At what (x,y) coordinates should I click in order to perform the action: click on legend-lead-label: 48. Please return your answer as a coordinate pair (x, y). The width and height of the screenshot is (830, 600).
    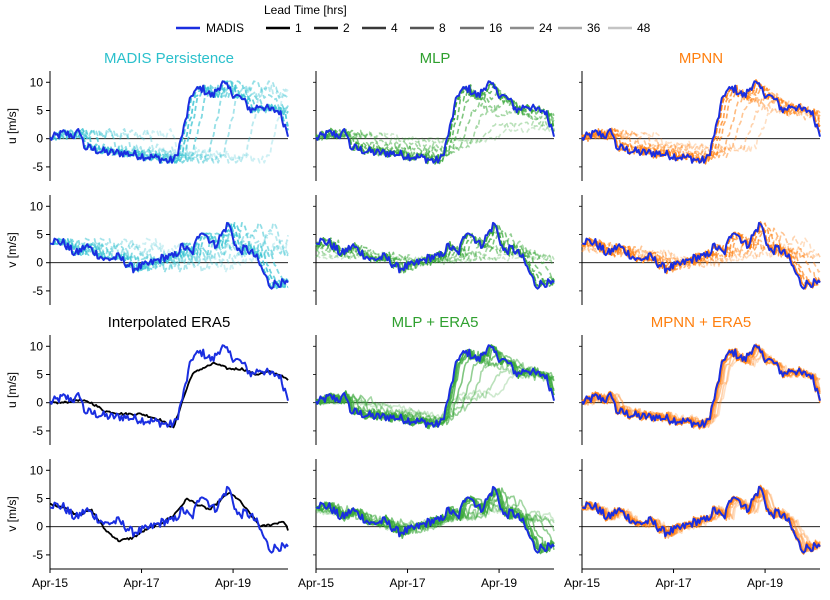
    Looking at the image, I should click on (644, 28).